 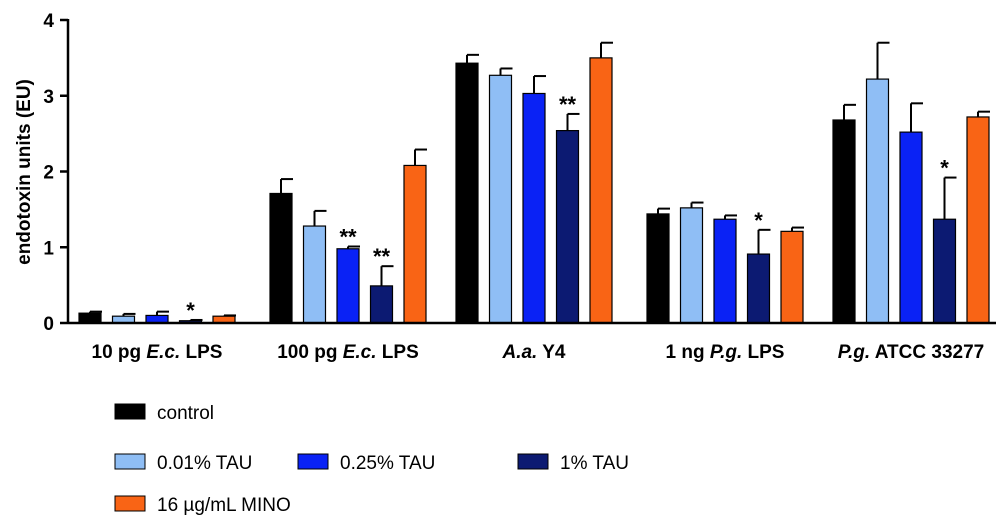 I want to click on legend-item: control, so click(x=164, y=413).